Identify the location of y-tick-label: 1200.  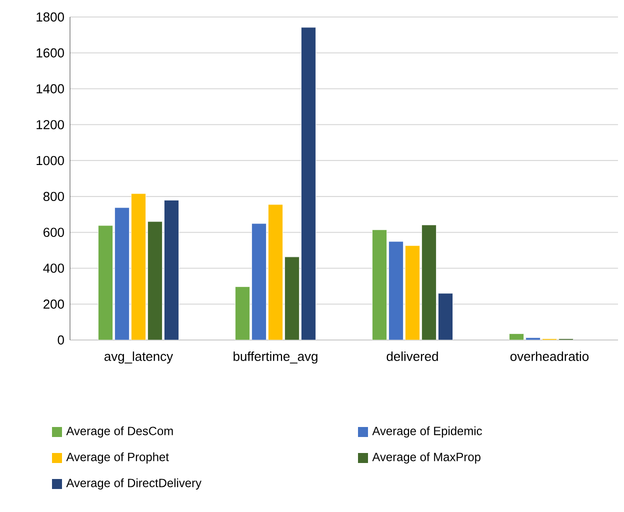
(50, 125).